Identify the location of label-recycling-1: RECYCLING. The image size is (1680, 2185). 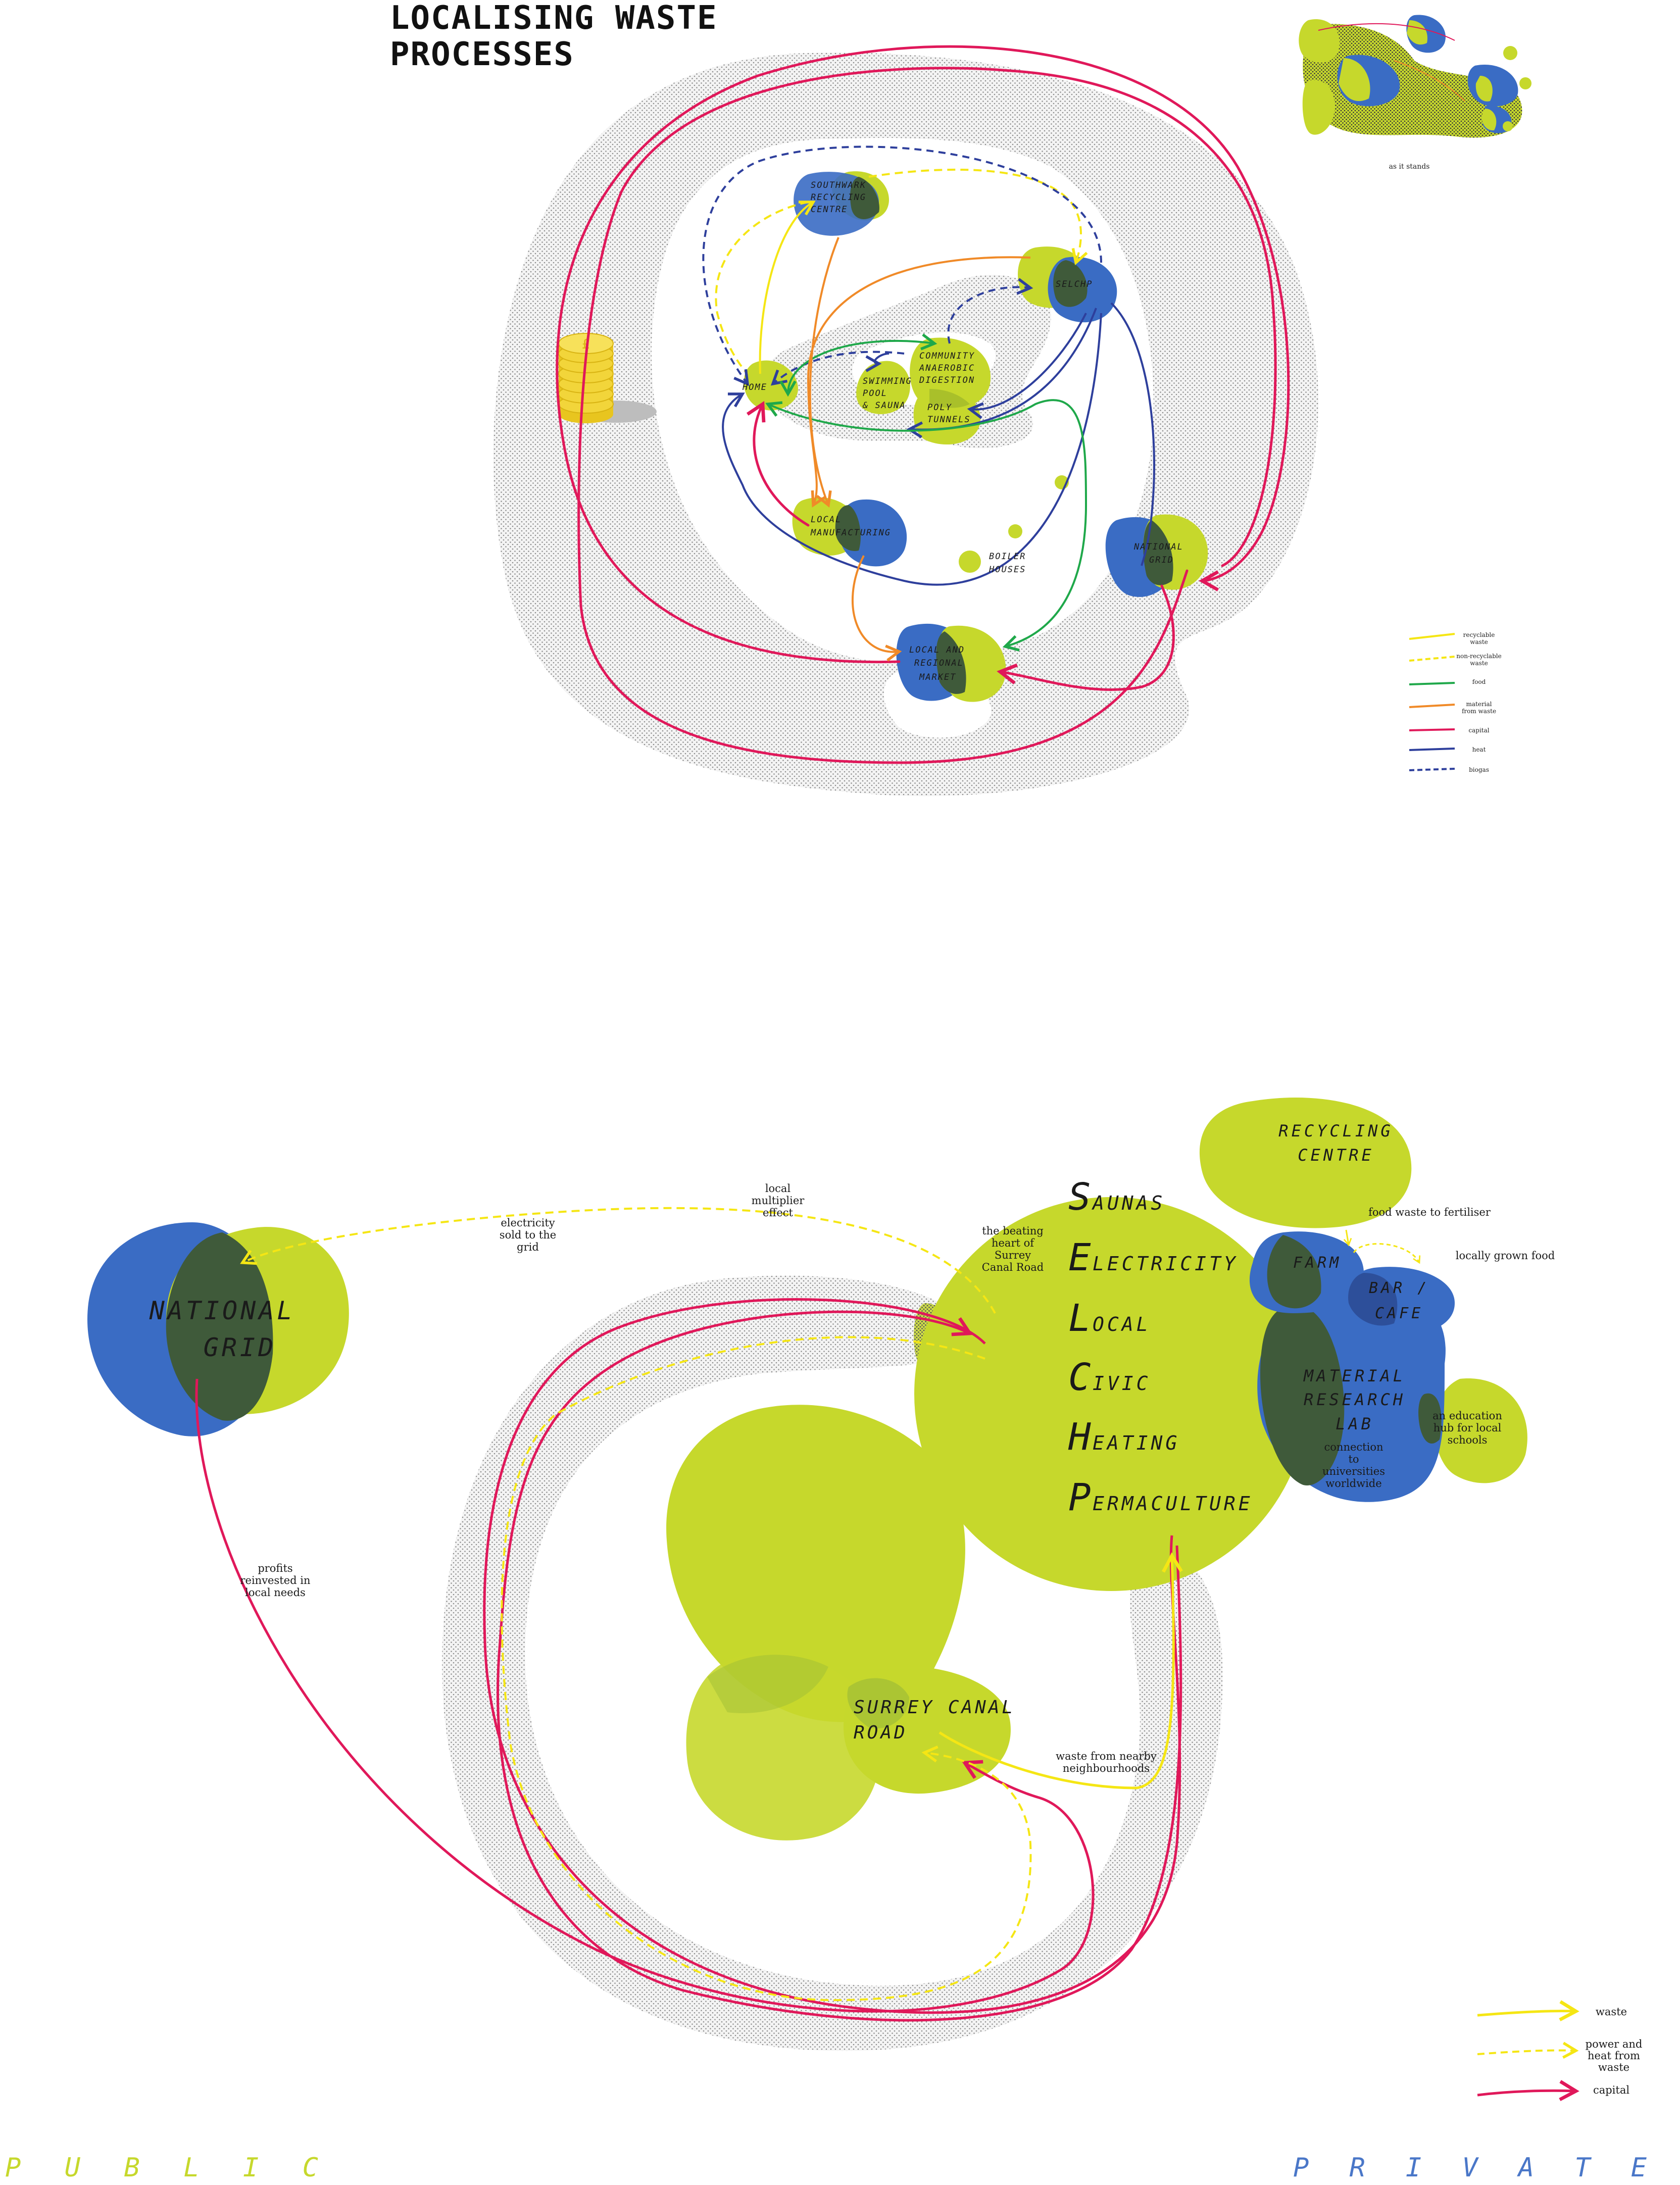
(1335, 1130).